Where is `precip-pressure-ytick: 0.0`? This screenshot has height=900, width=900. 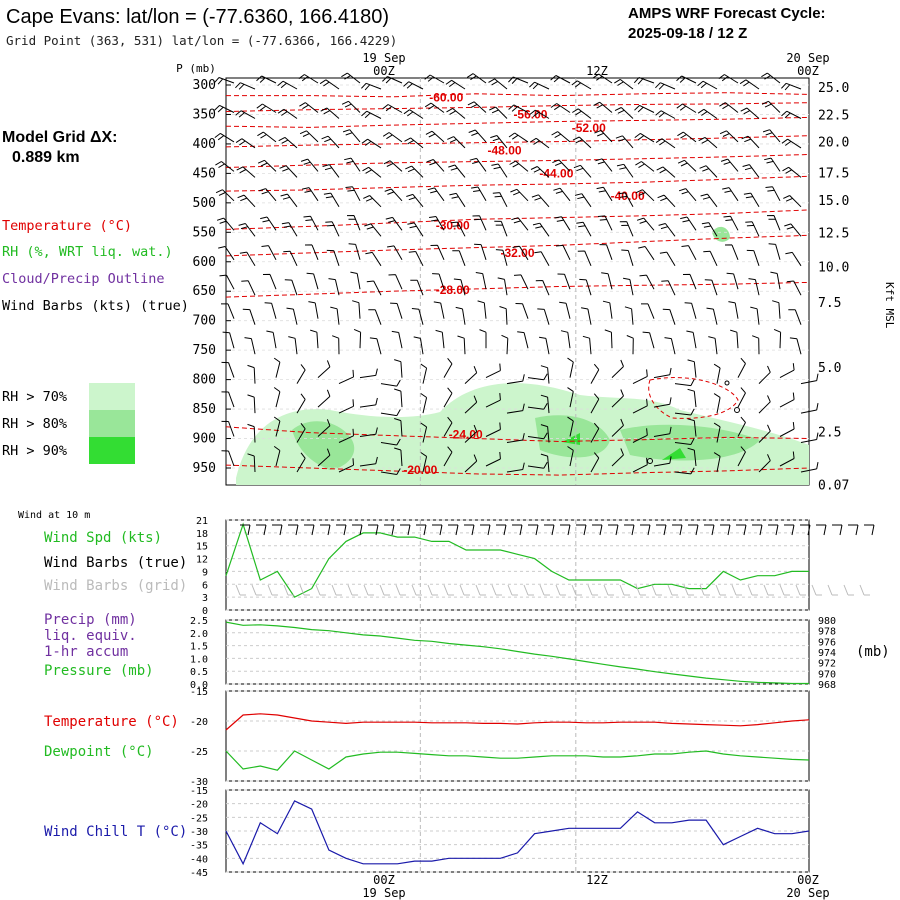
precip-pressure-ytick: 0.0 is located at coordinates (199, 685).